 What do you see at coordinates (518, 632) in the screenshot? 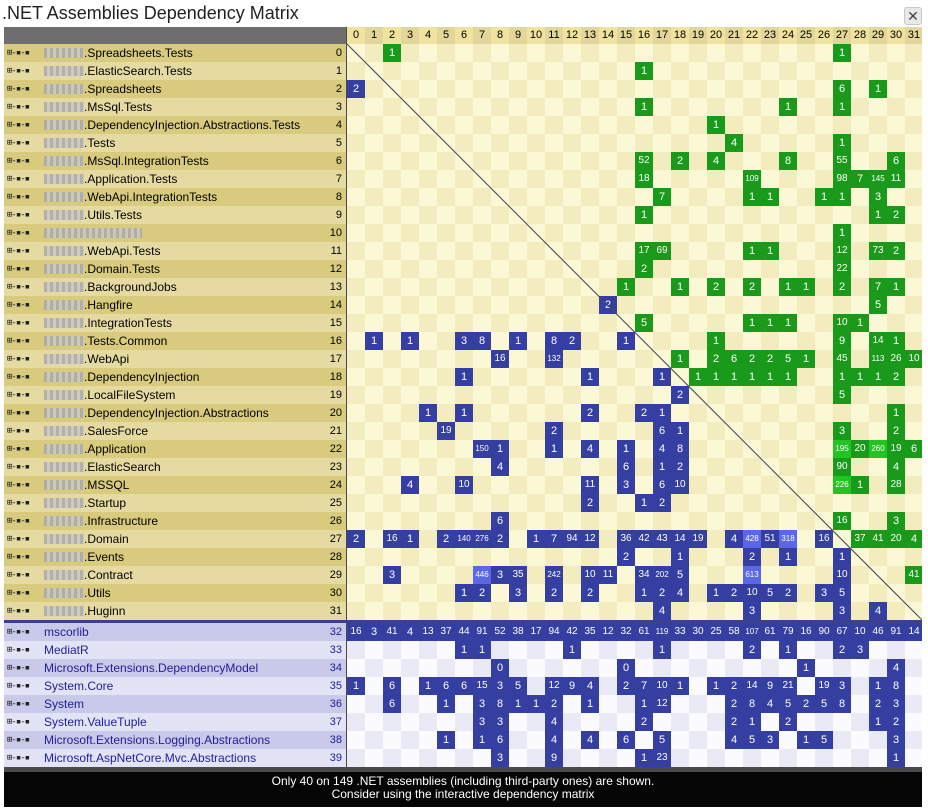
I see `dependency-cell: 38` at bounding box center [518, 632].